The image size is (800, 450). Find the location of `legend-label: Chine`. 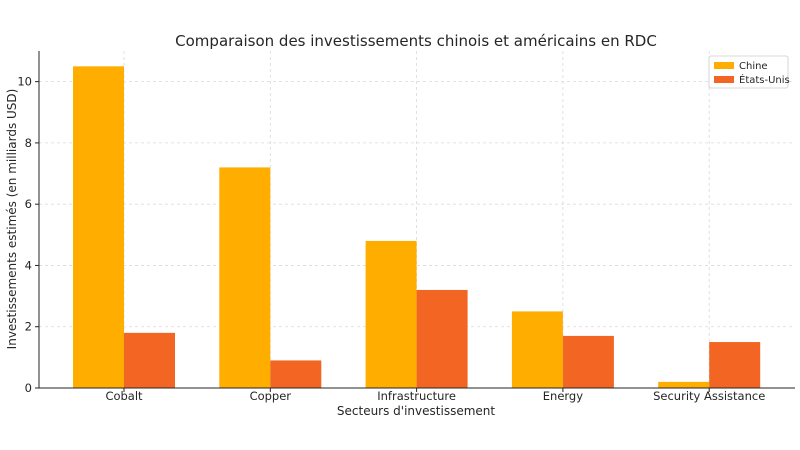

legend-label: Chine is located at coordinates (753, 66).